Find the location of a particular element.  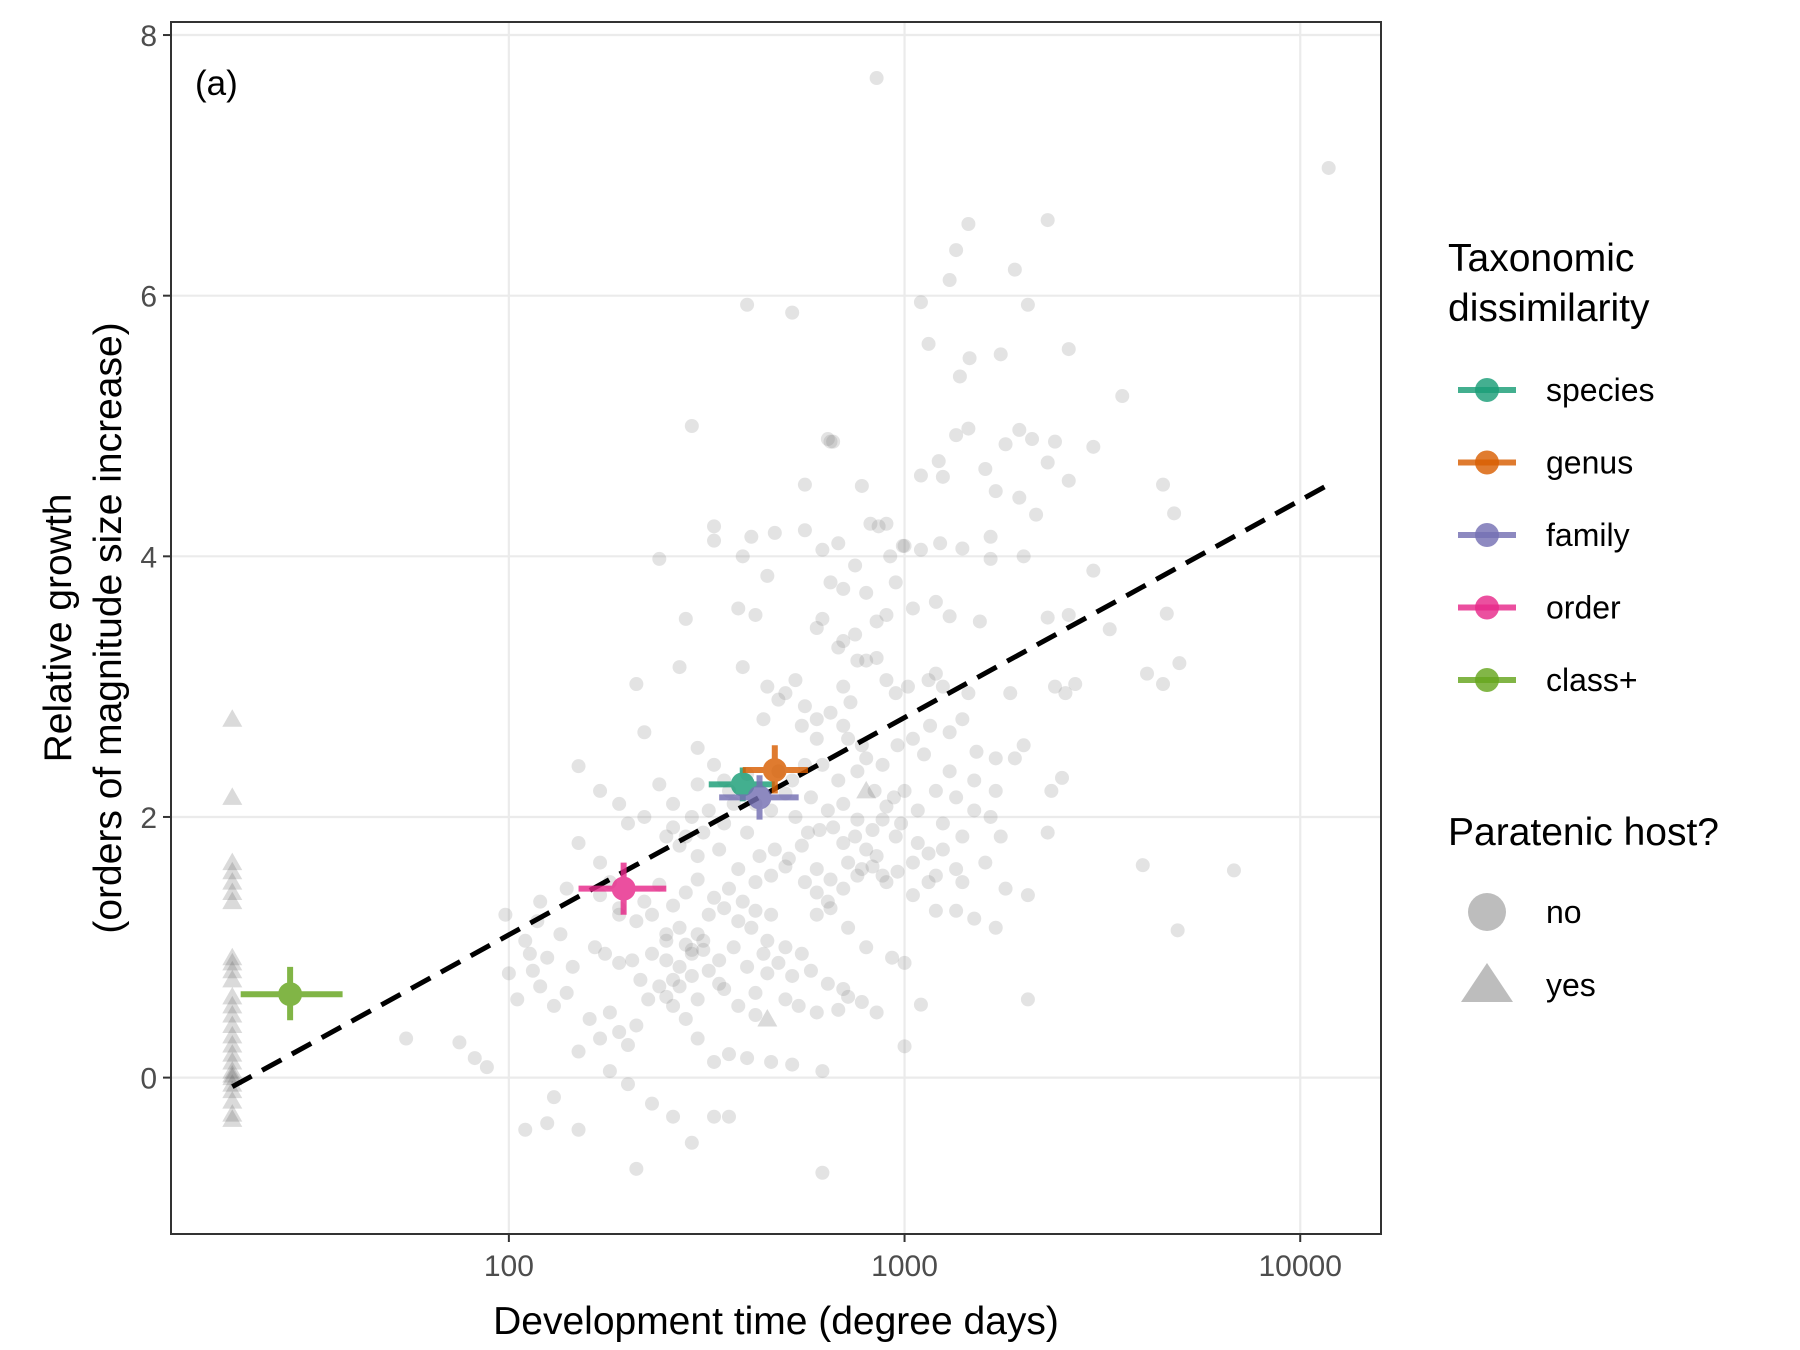

summary-marker is located at coordinates (742, 784).